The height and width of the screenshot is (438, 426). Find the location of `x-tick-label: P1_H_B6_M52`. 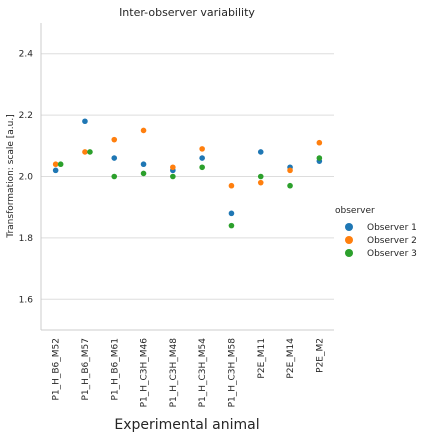

x-tick-label: P1_H_B6_M52 is located at coordinates (57, 369).